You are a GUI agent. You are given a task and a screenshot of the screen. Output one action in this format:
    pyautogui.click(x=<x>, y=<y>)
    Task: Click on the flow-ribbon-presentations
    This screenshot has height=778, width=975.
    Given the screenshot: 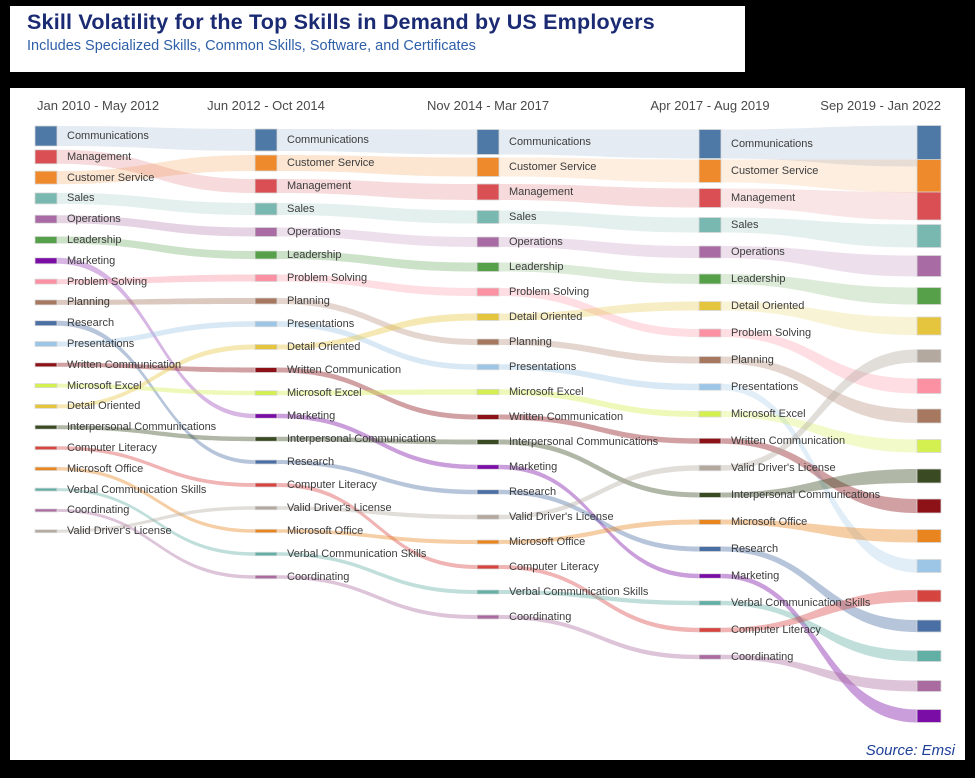 What is the action you would take?
    pyautogui.click(x=819, y=478)
    